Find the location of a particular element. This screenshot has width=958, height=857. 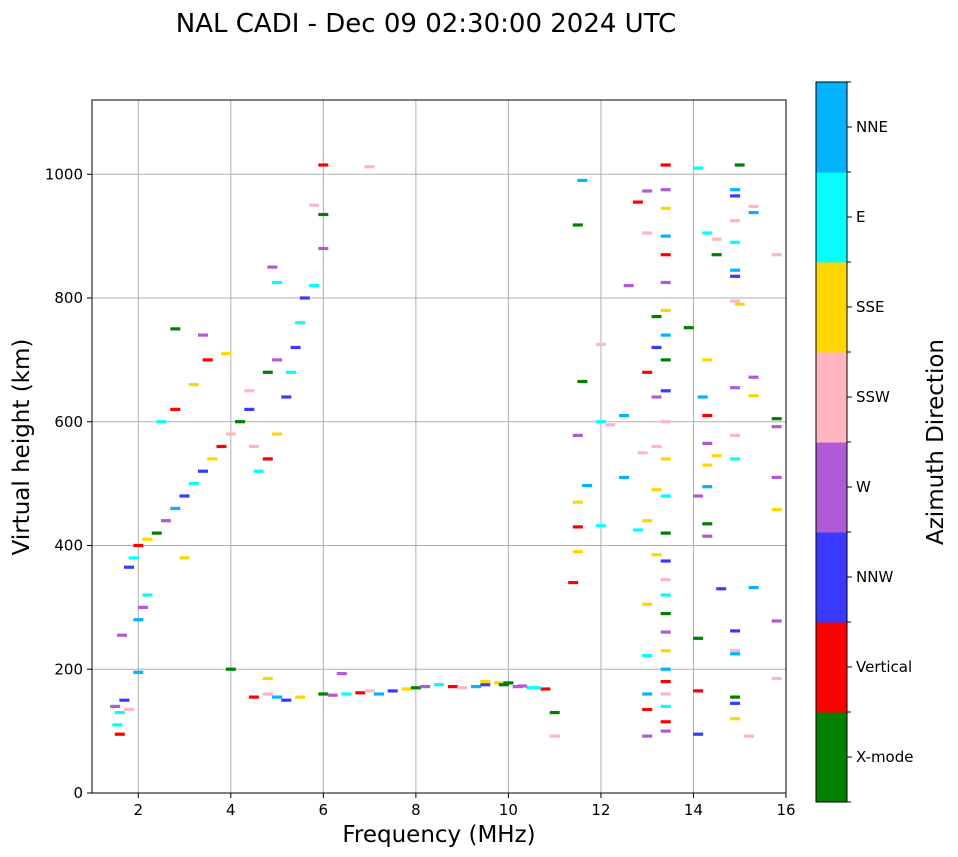

colorbar-tick-label: Vertical is located at coordinates (884, 667).